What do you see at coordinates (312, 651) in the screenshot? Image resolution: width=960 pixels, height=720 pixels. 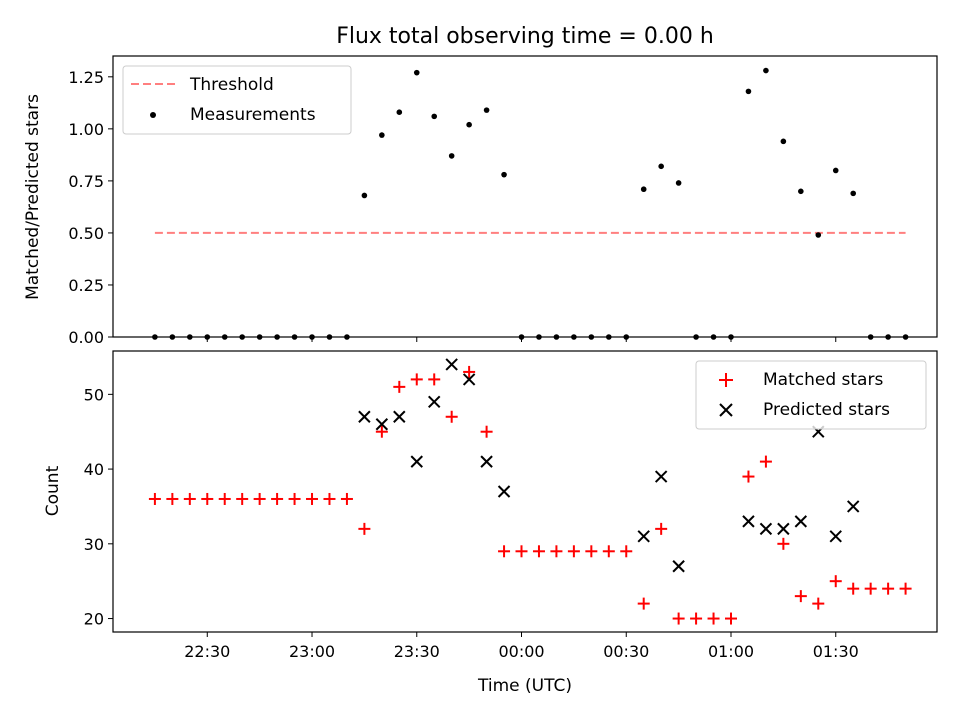 I see `bottom-xtick-label: 23:00` at bounding box center [312, 651].